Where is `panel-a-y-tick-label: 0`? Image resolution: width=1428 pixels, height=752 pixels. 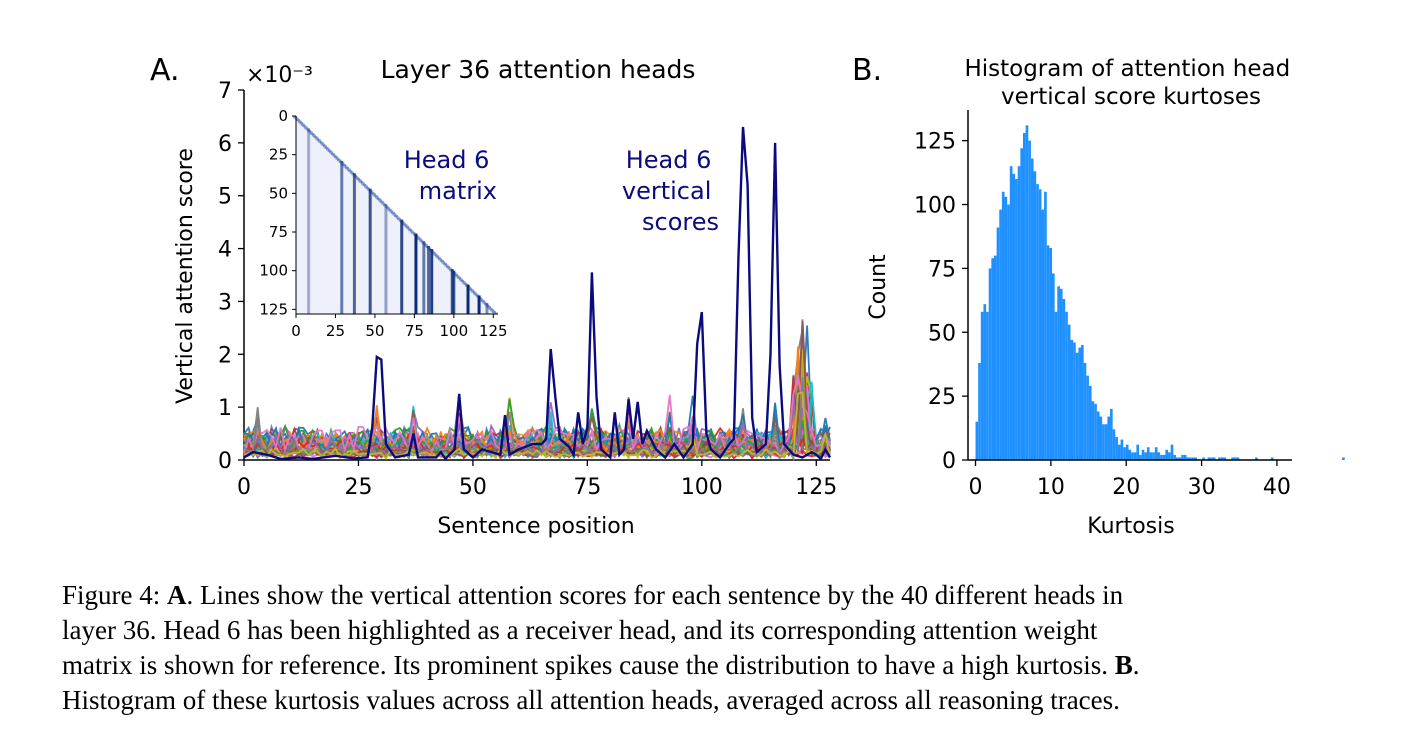
panel-a-y-tick-label: 0 is located at coordinates (225, 461).